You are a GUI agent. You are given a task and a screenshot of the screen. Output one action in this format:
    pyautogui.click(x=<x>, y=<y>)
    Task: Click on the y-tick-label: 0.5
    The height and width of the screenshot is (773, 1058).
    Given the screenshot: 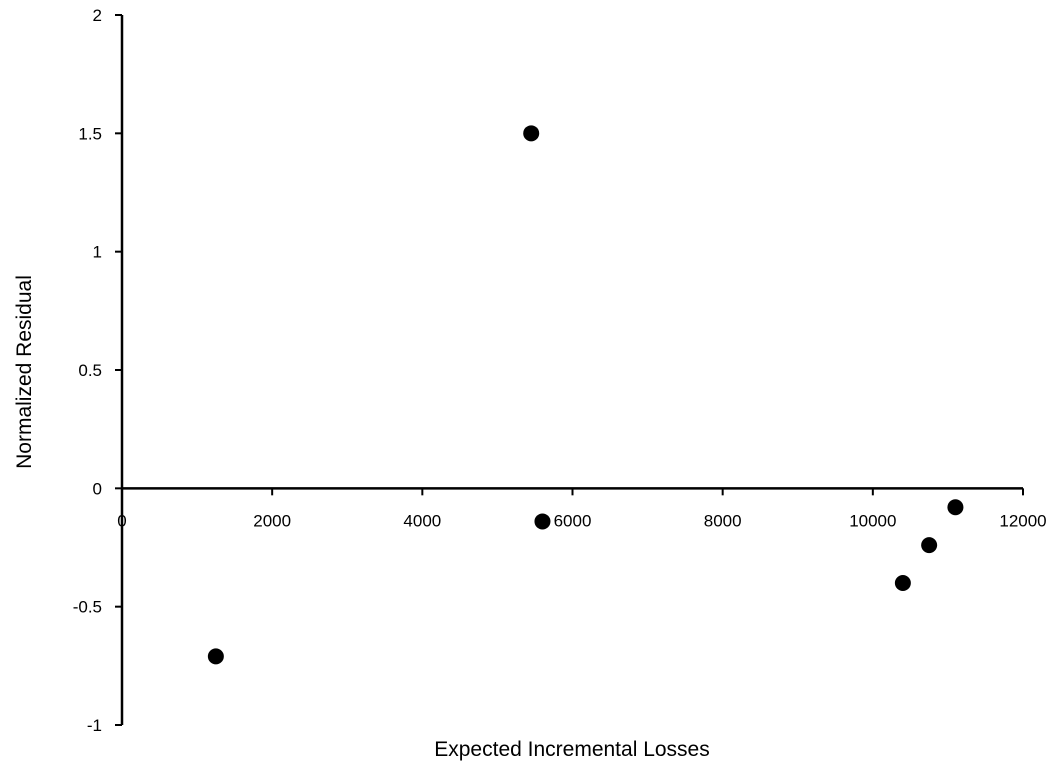 What is the action you would take?
    pyautogui.click(x=90, y=370)
    